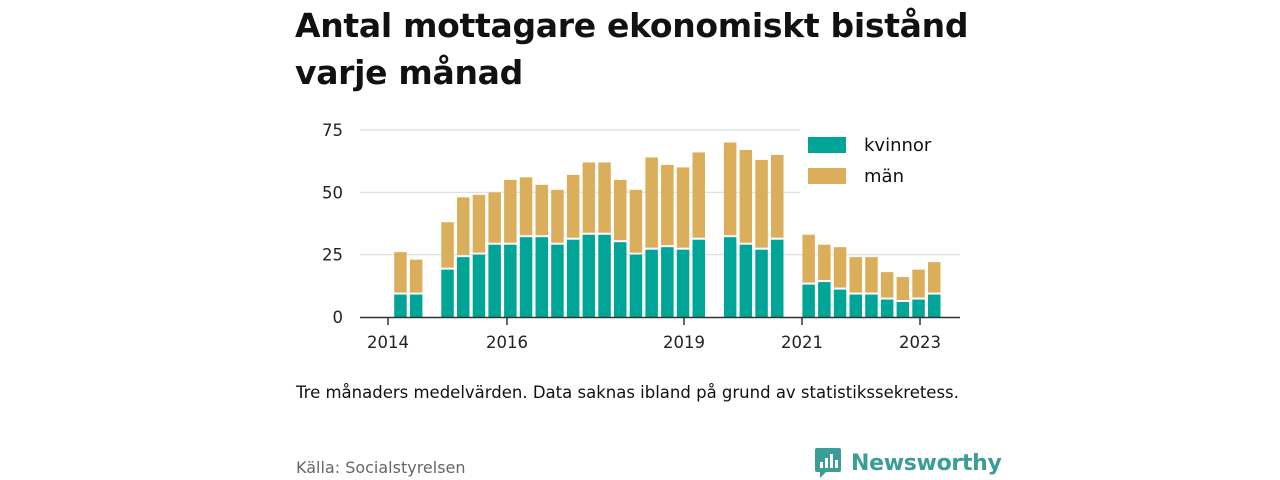 The image size is (1280, 480). I want to click on source-text: Källa: Socialstyrelsen, so click(381, 467).